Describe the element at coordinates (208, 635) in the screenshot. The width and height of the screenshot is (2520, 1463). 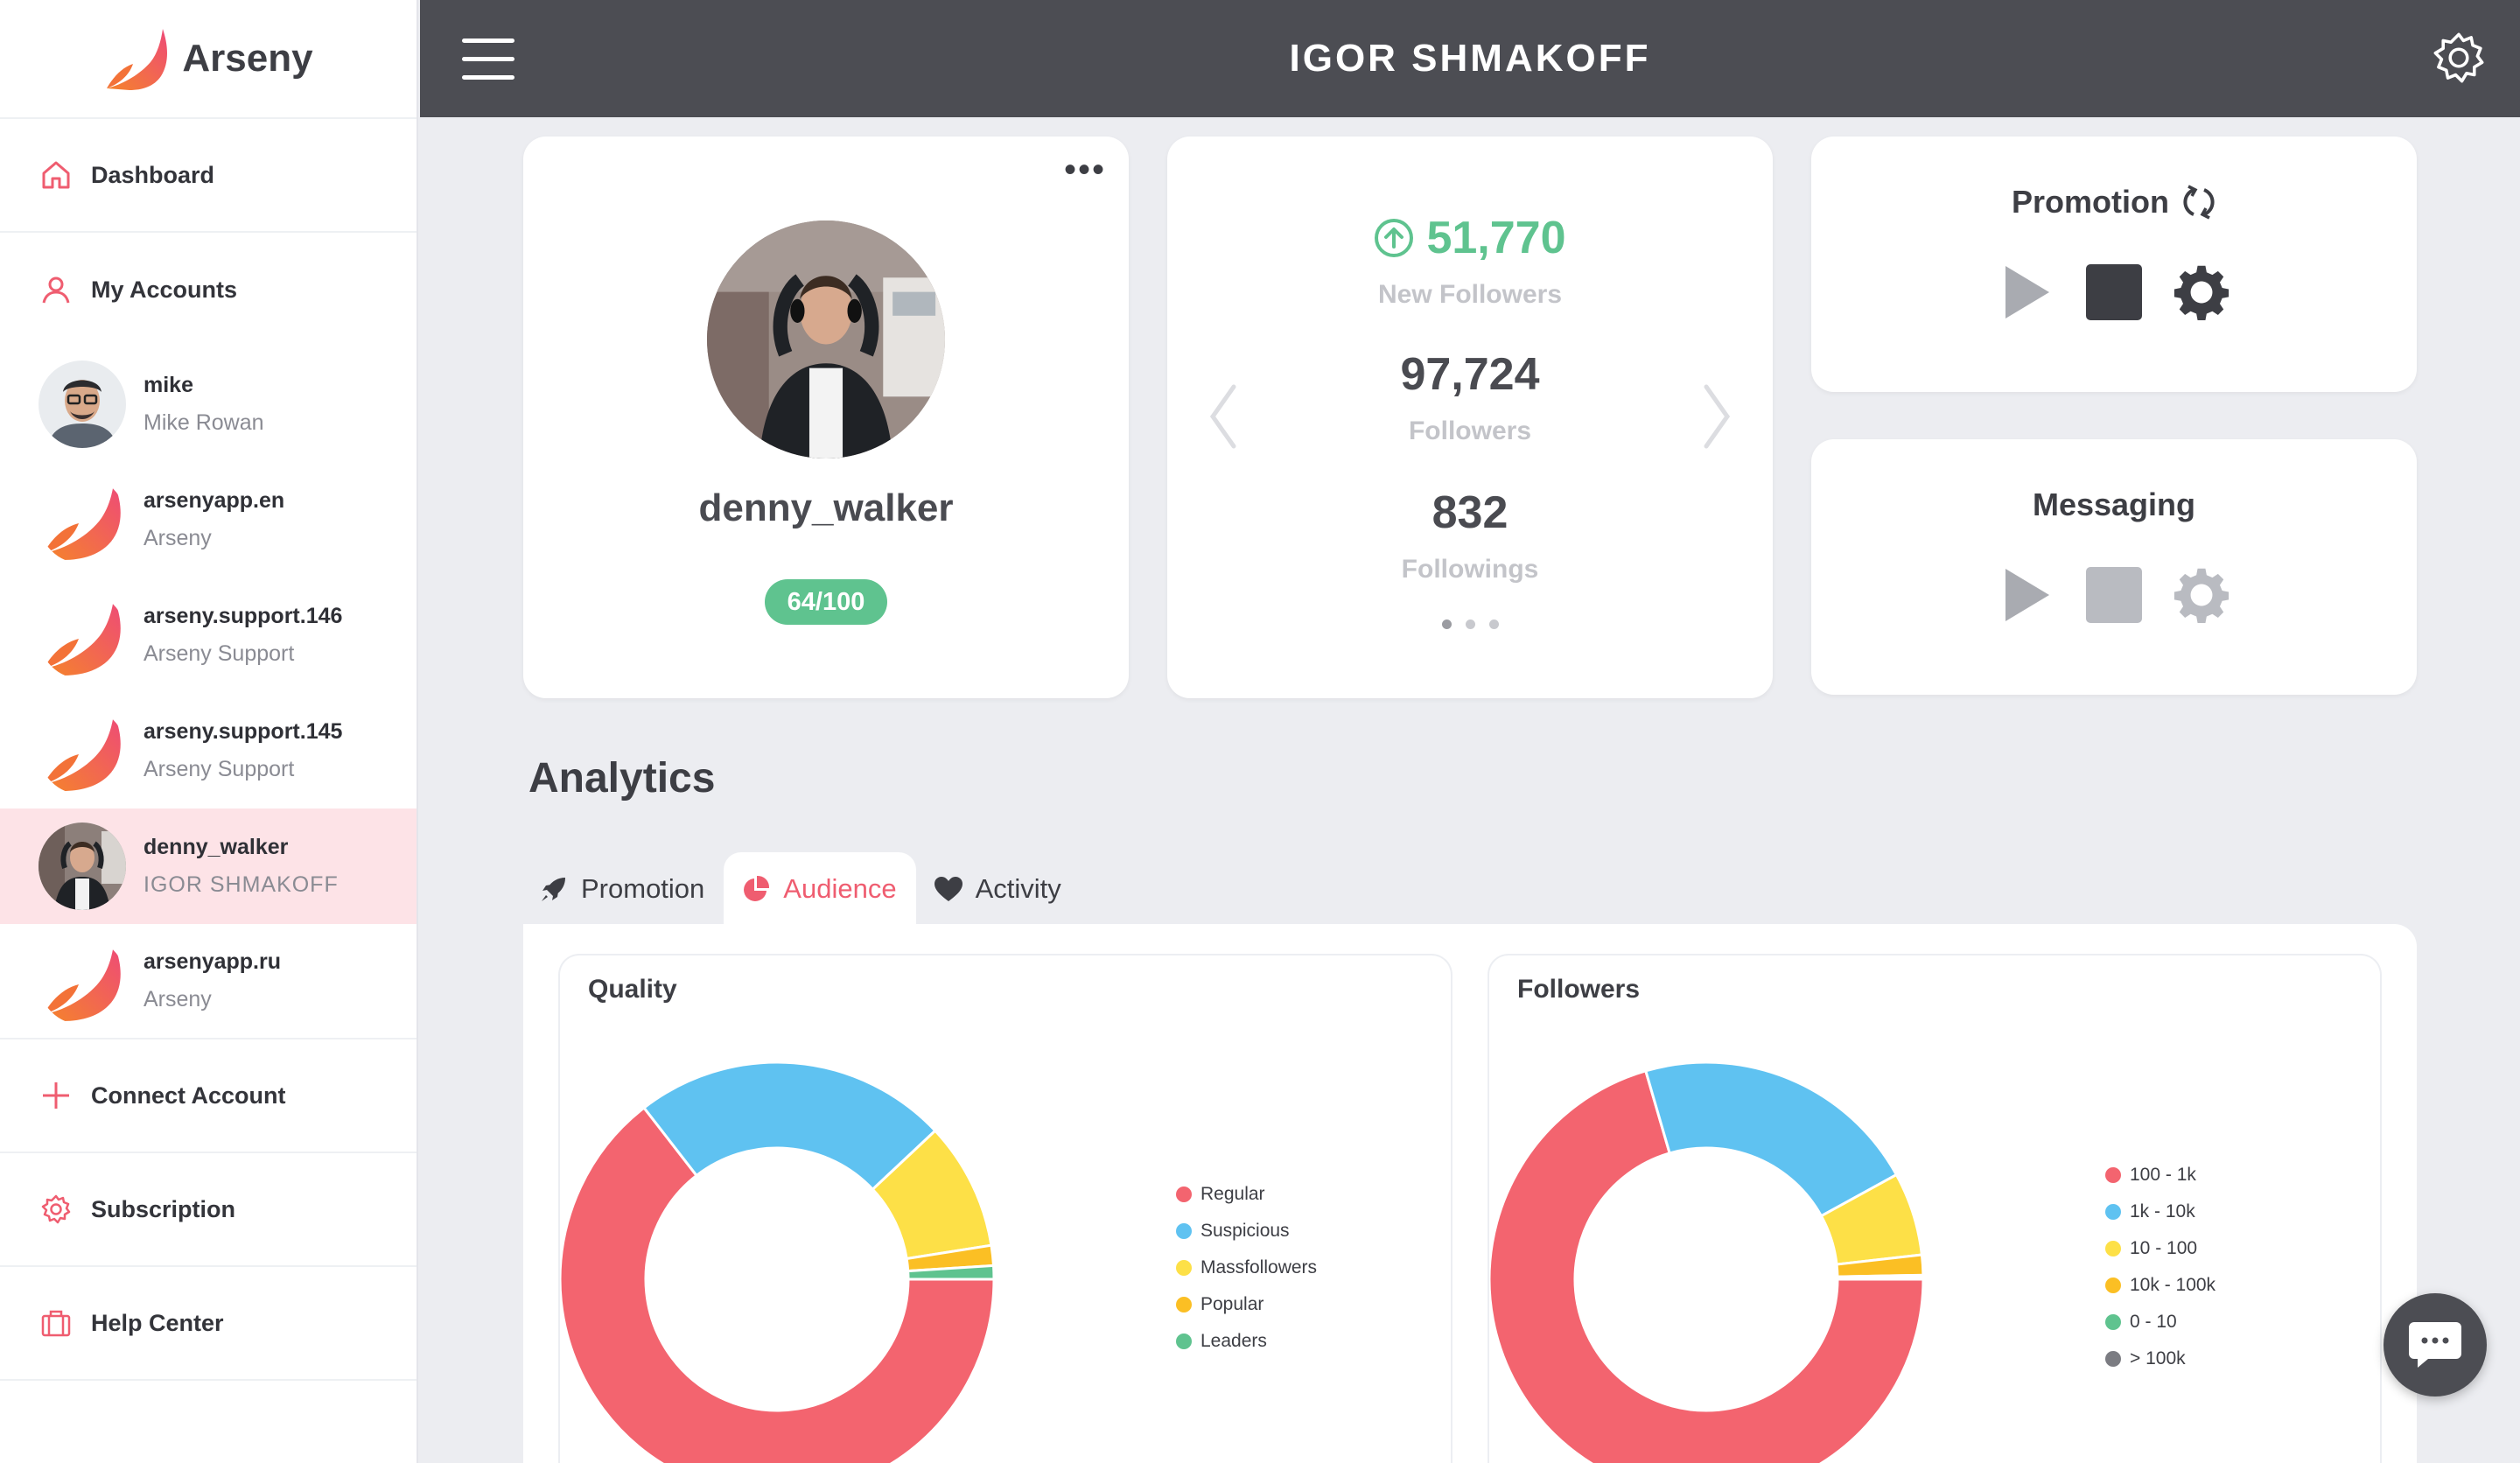
I see `account-item-arseny-support-146: arseny.support.146 Arseny Support` at that location.